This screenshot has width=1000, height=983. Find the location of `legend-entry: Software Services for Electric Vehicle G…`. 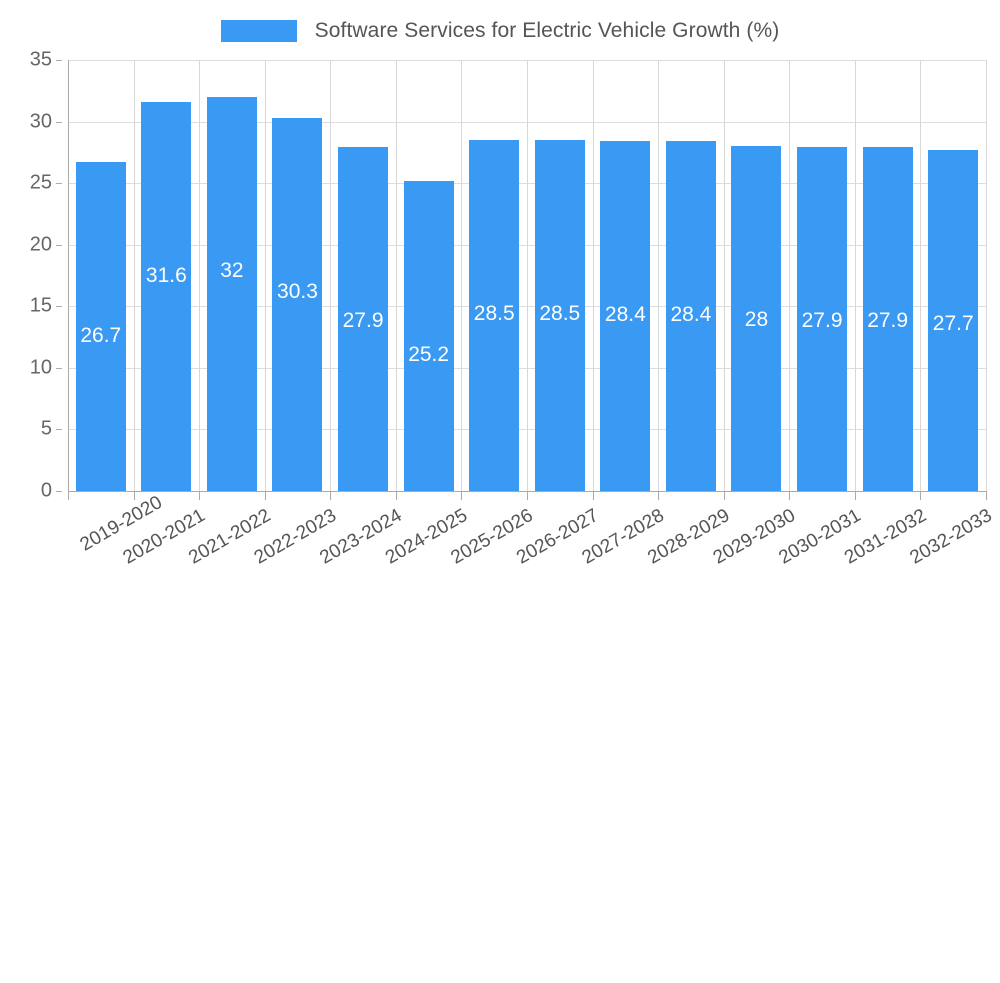

legend-entry: Software Services for Electric Vehicle G… is located at coordinates (500, 31).